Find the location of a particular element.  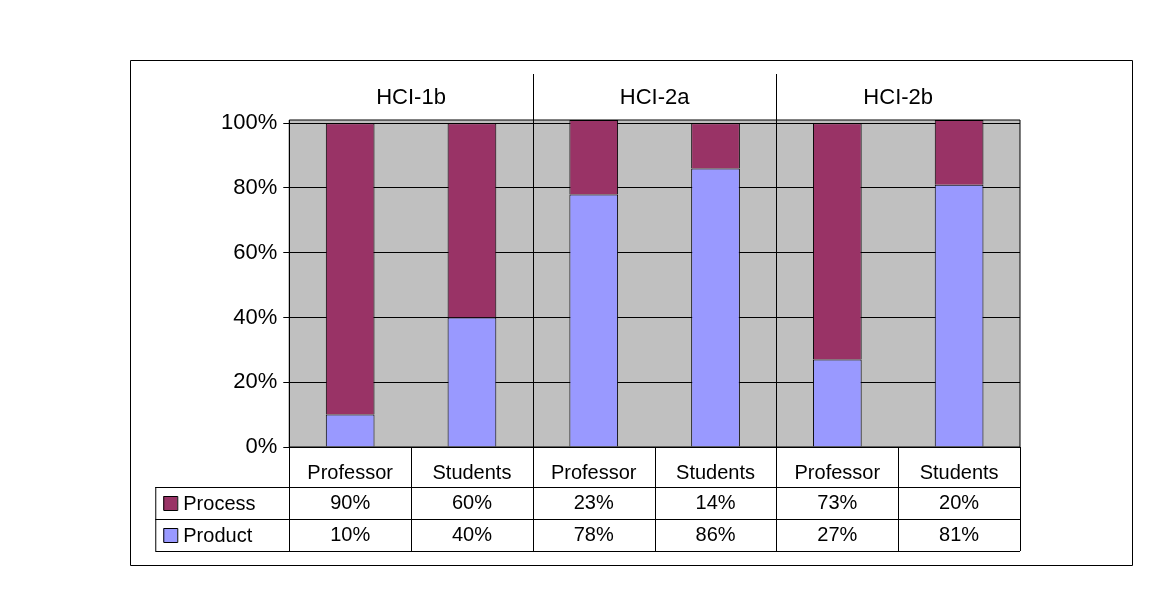

y-tick-label: 0% is located at coordinates (261, 446).